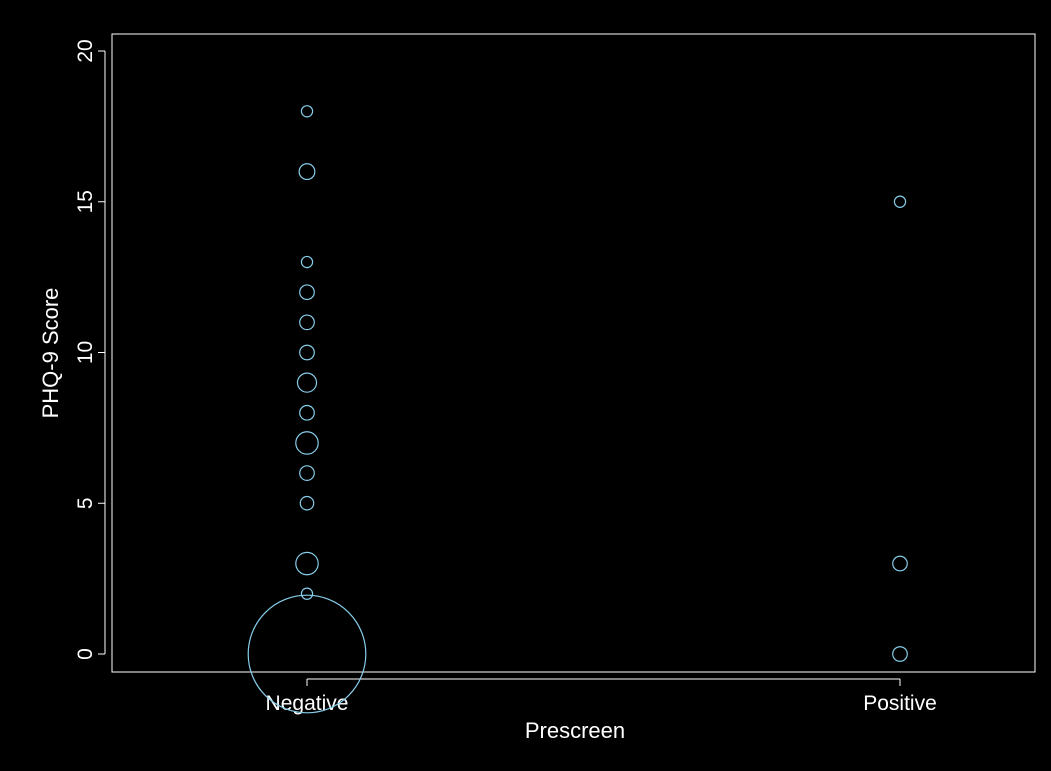 The width and height of the screenshot is (1051, 771). What do you see at coordinates (900, 703) in the screenshot?
I see `x-tick-label: Positive` at bounding box center [900, 703].